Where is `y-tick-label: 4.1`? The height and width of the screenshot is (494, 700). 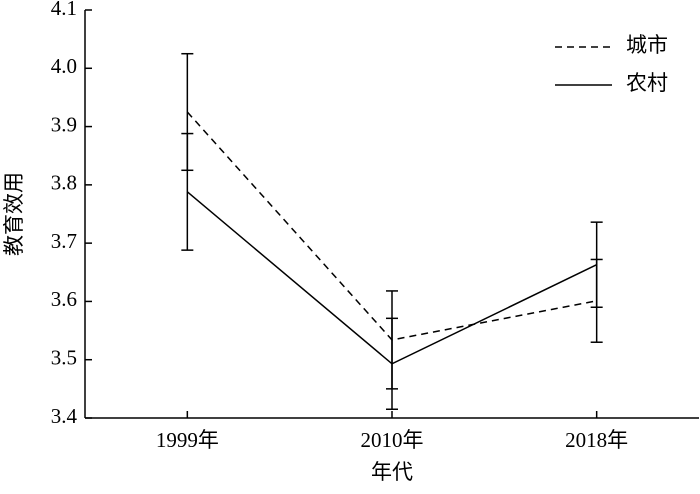 y-tick-label: 4.1 is located at coordinates (64, 10).